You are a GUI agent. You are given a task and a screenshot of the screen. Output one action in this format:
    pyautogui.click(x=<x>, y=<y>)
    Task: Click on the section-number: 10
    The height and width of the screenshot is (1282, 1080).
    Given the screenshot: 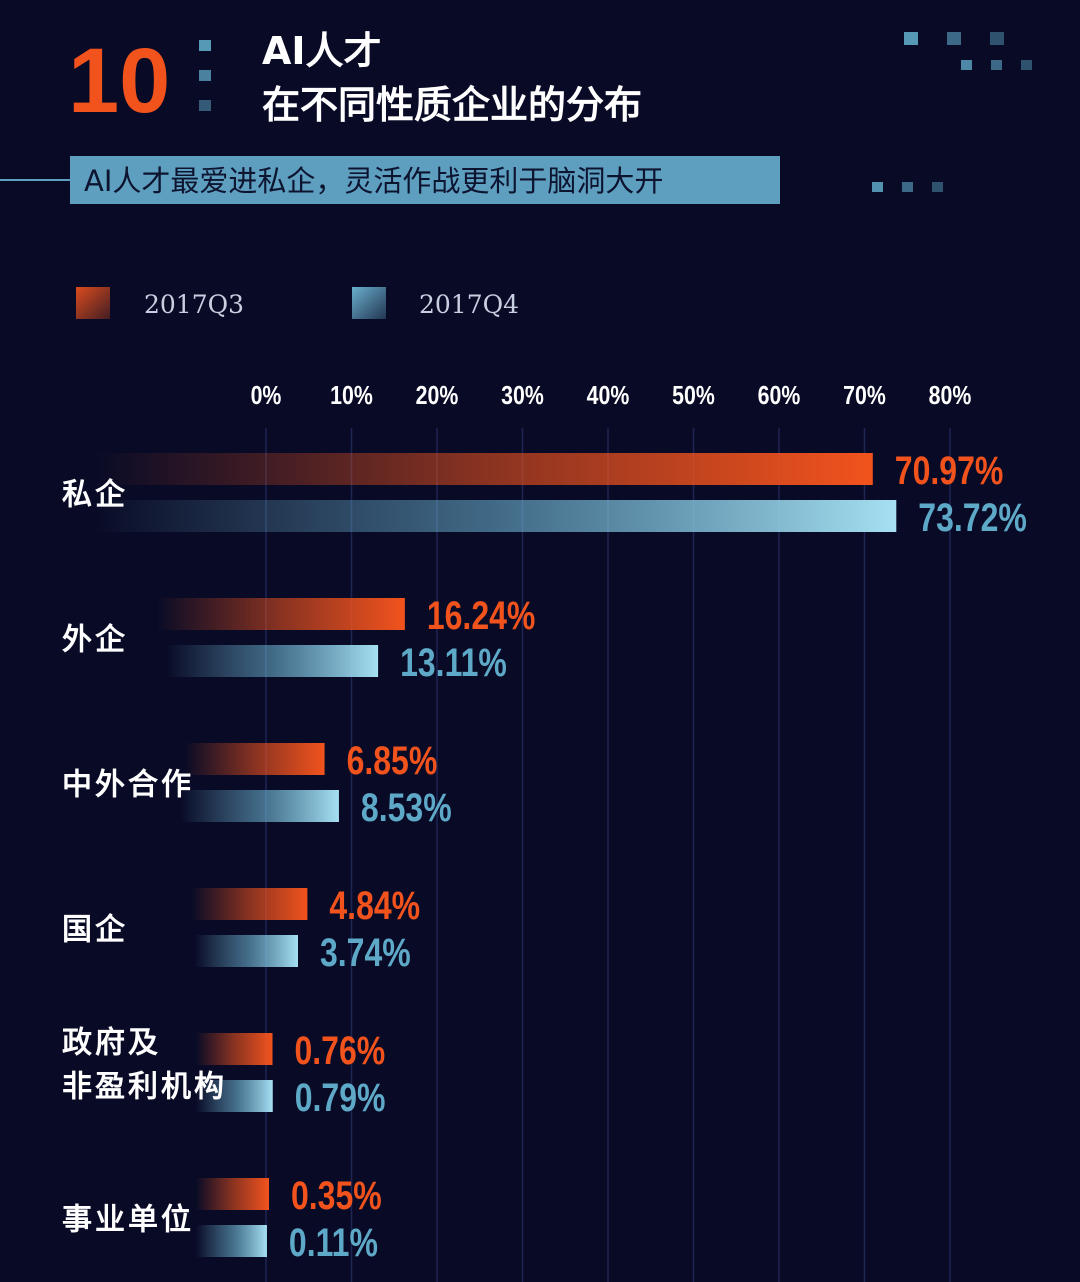 What is the action you would take?
    pyautogui.click(x=119, y=81)
    